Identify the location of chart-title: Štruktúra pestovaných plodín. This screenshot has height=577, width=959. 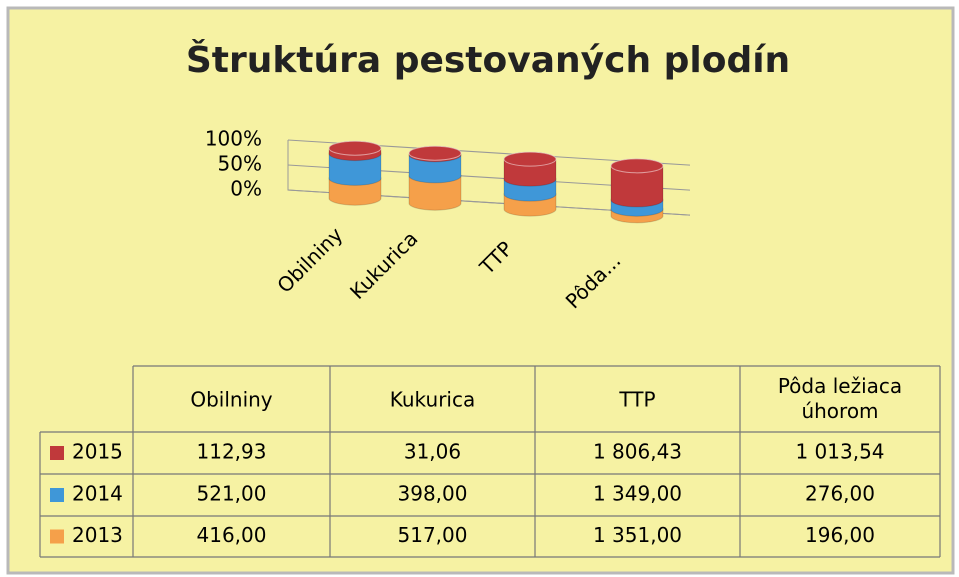
(488, 60).